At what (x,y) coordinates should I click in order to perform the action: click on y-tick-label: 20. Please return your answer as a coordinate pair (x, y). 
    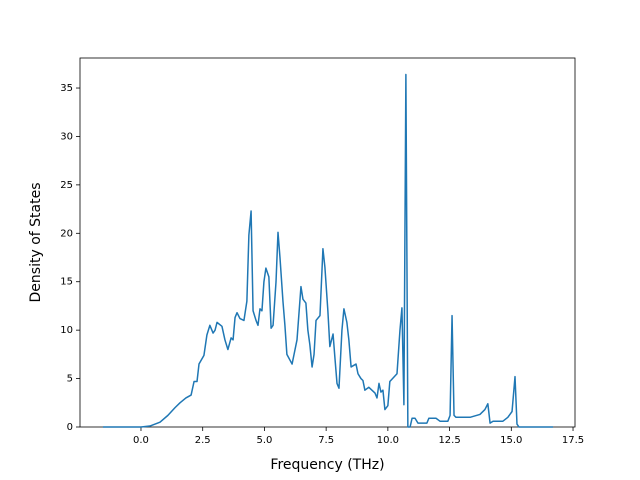
    Looking at the image, I should click on (66, 233).